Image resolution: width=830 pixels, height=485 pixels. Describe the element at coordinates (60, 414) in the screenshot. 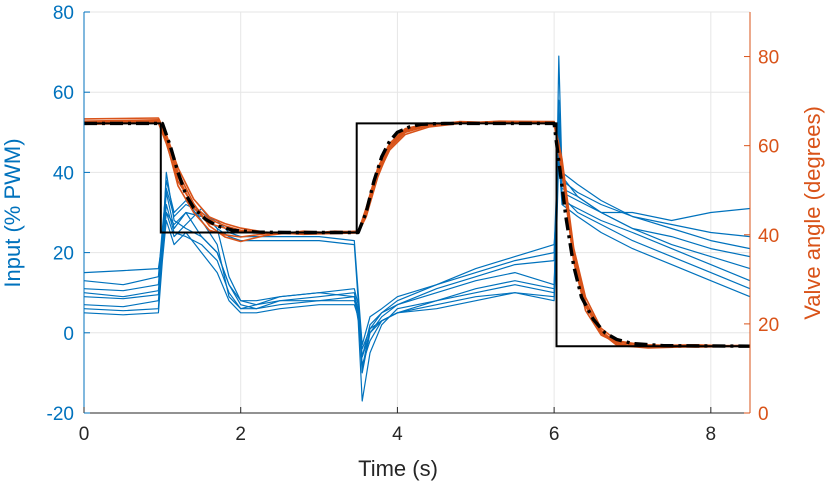

I see `y-left-tick-label: -20` at that location.